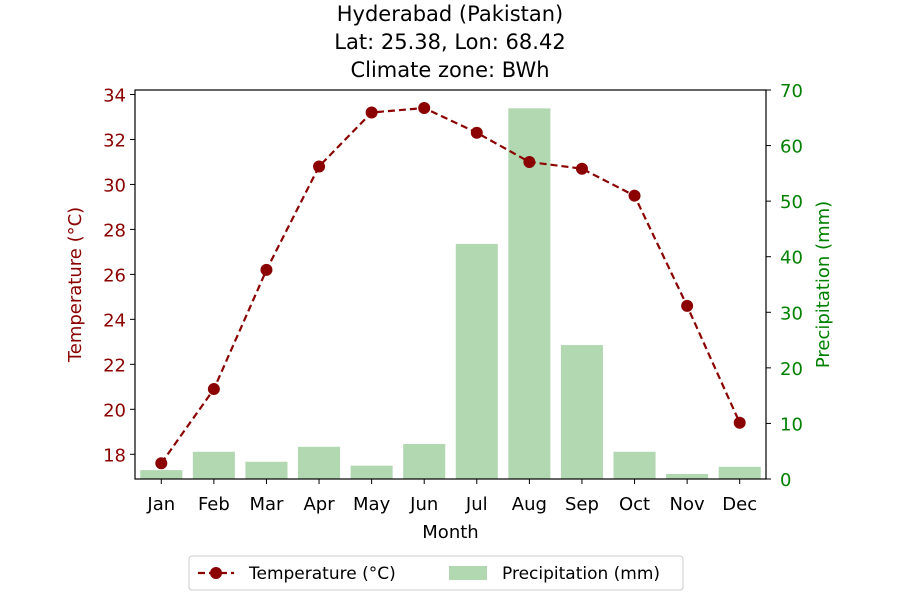 The height and width of the screenshot is (600, 900). What do you see at coordinates (423, 504) in the screenshot?
I see `x-tick-label: Jun` at bounding box center [423, 504].